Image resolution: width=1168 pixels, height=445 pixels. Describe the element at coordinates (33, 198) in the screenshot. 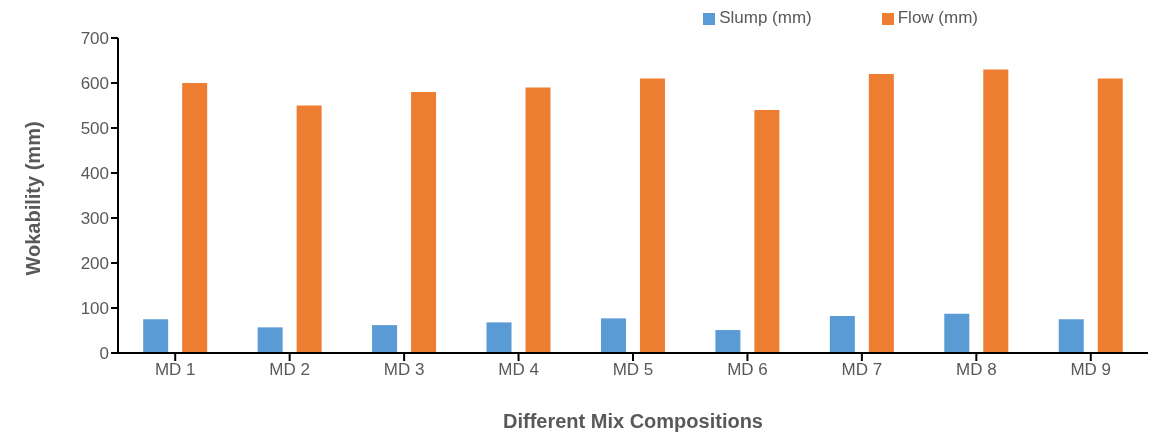

I see `y-axis-title: Wokability (mm)` at that location.